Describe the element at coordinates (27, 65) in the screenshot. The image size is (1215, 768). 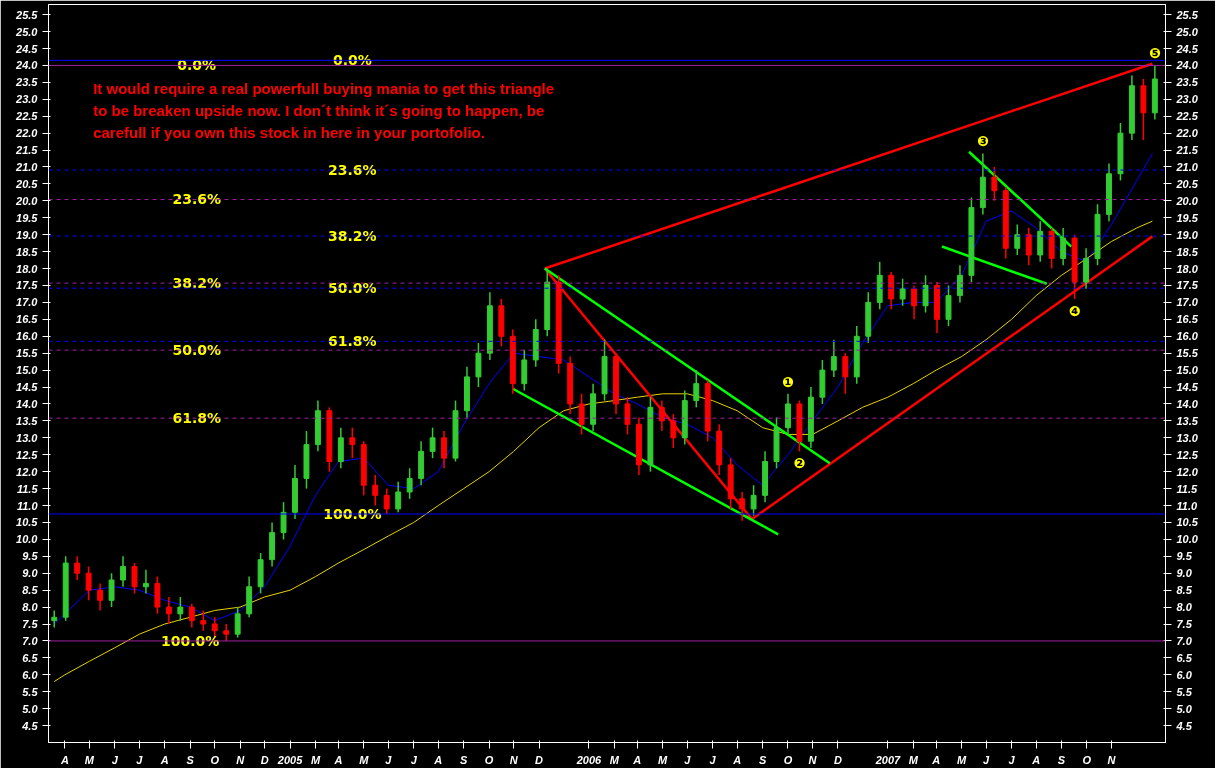
I see `y-tick-label: 24.0` at that location.